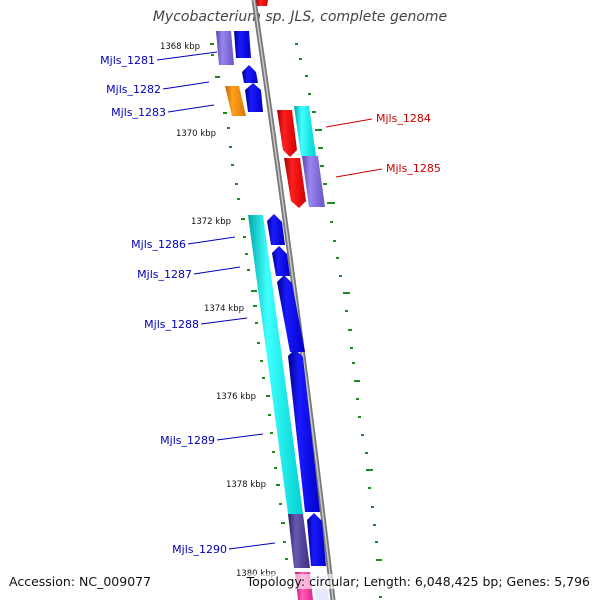  What do you see at coordinates (199, 549) in the screenshot?
I see `gene-label-mjls-1290: Mjls_1290` at bounding box center [199, 549].